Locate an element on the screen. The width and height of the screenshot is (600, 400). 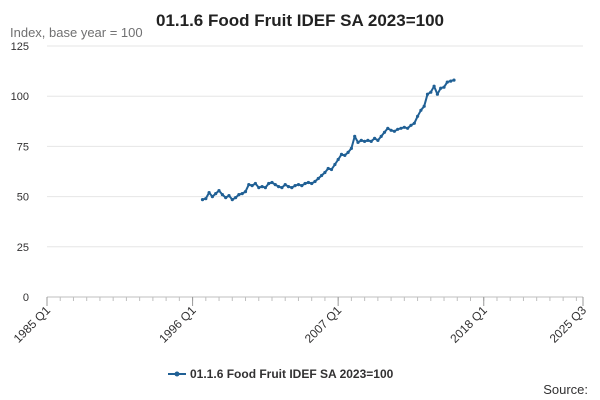
source-label: Source: is located at coordinates (565, 389).